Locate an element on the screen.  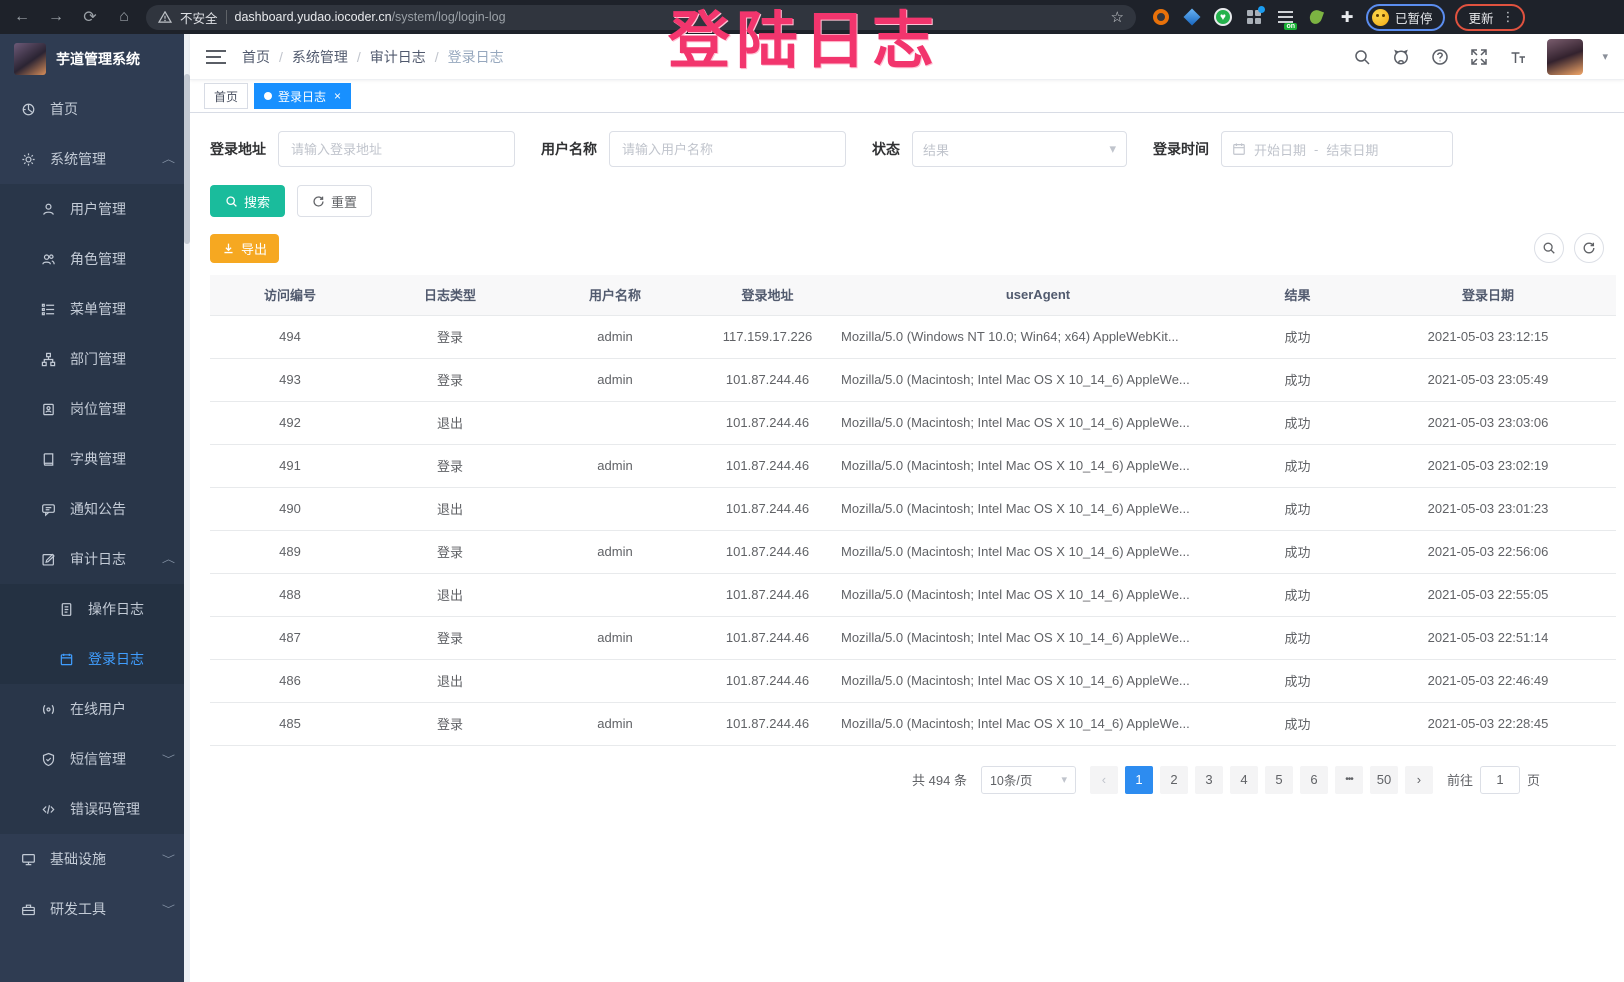
sidebar-item-menus: 菜单管理 is located at coordinates (95, 309).